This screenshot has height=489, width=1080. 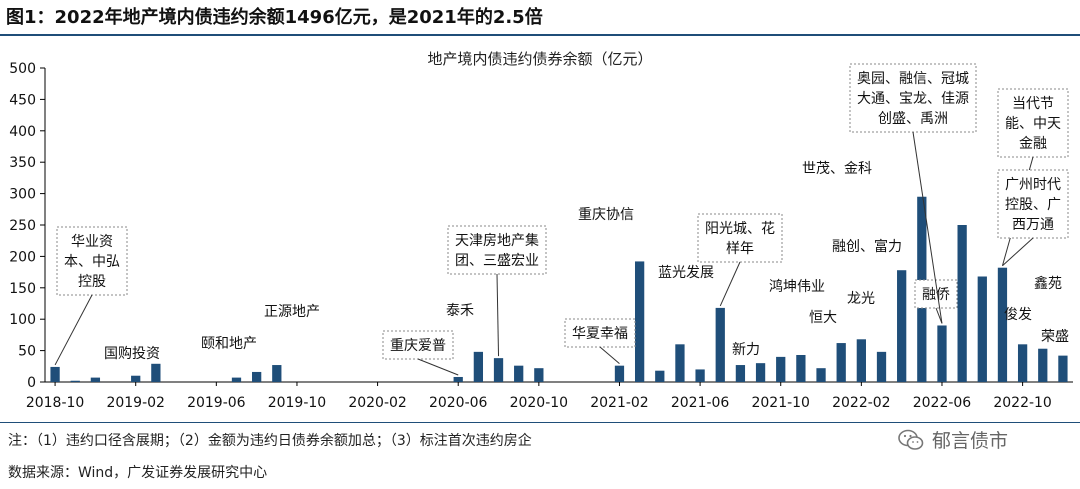 I want to click on x-tick-label: 2019-06, so click(x=216, y=403).